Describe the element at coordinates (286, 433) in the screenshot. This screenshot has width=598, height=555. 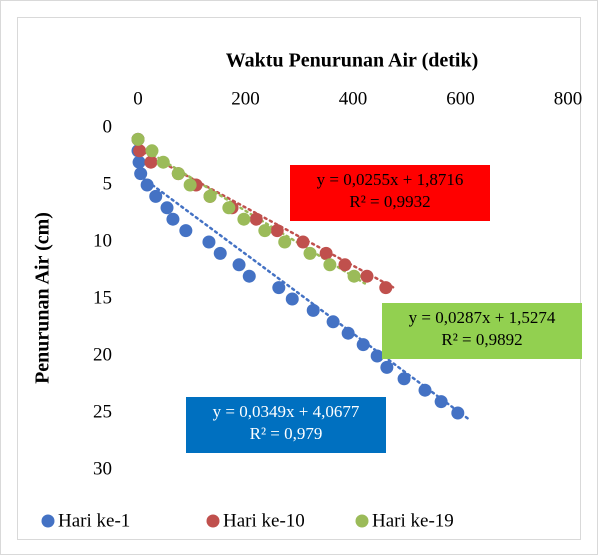
I see `trendline-label: R² = 0,979` at that location.